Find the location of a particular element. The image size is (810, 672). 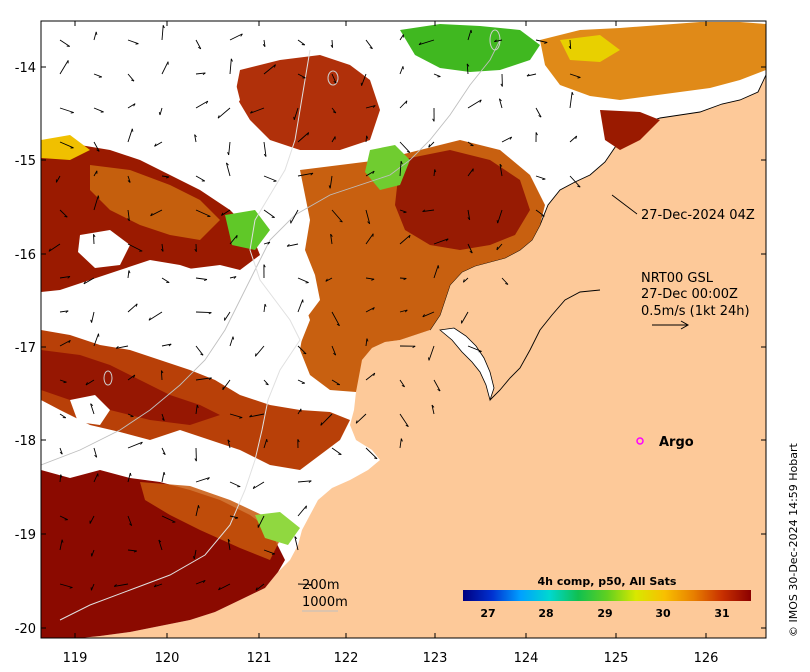

x-tick-label: 125 is located at coordinates (616, 658).